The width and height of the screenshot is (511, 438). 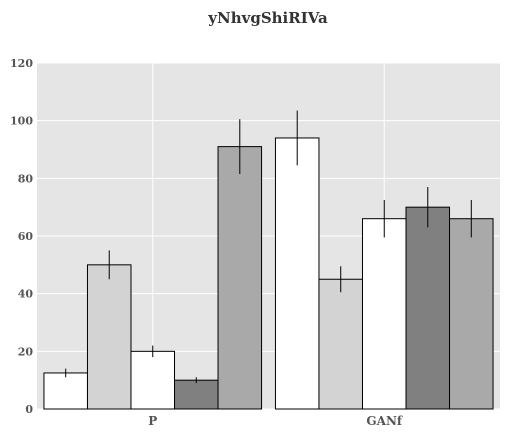 What do you see at coordinates (26, 236) in the screenshot?
I see `y-tick-label: 60` at bounding box center [26, 236].